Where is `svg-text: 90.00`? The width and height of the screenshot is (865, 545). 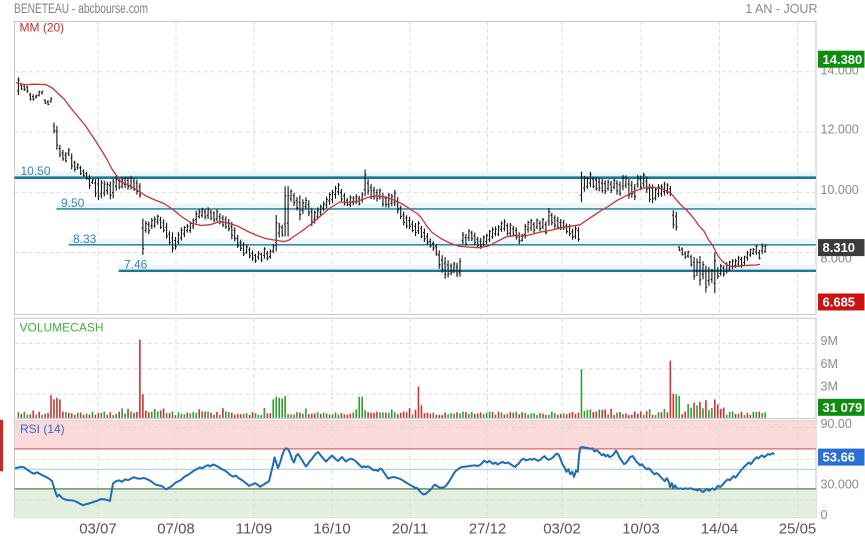
svg-text: 90.00 is located at coordinates (836, 424).